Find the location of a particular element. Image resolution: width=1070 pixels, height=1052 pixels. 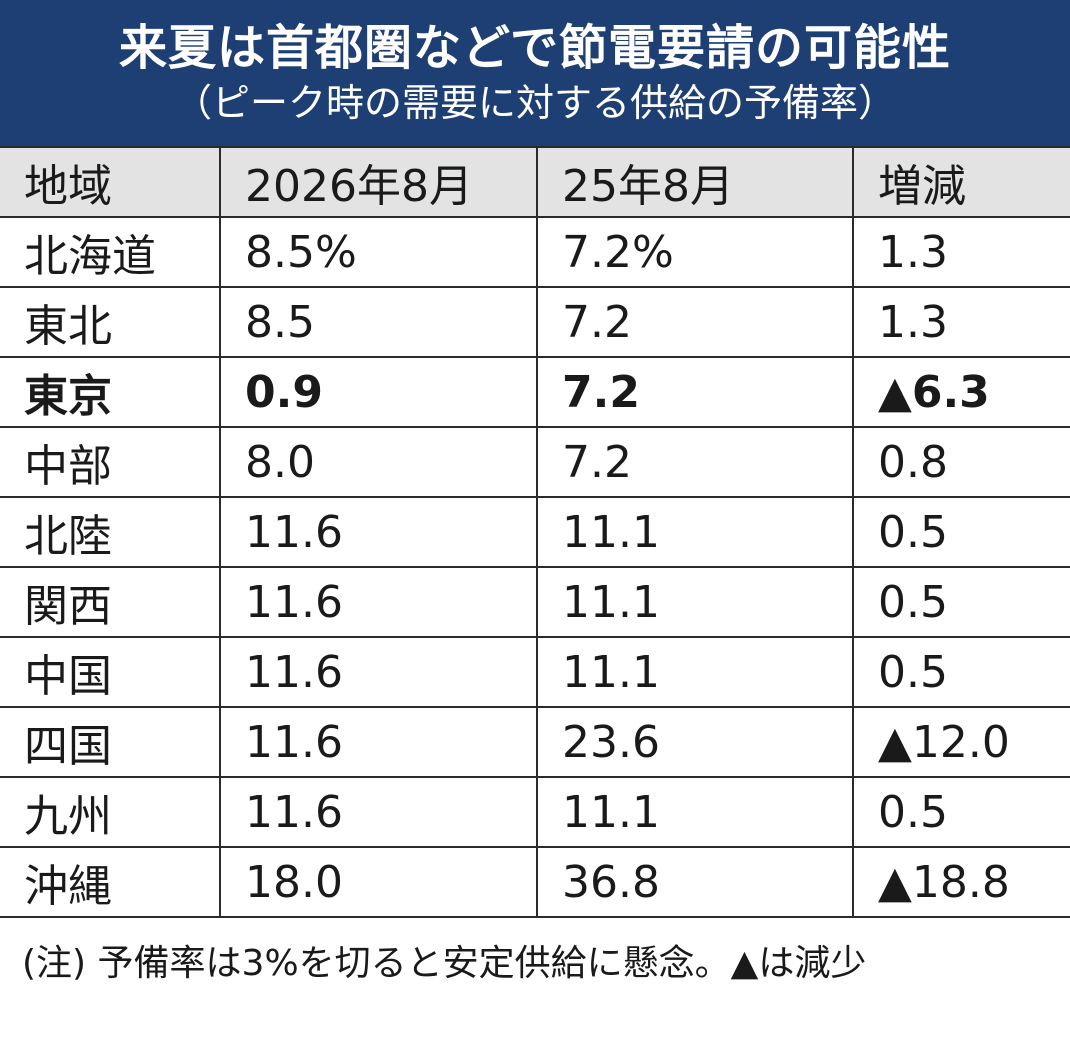

value-2026-cell: 8.5 is located at coordinates (378, 322).